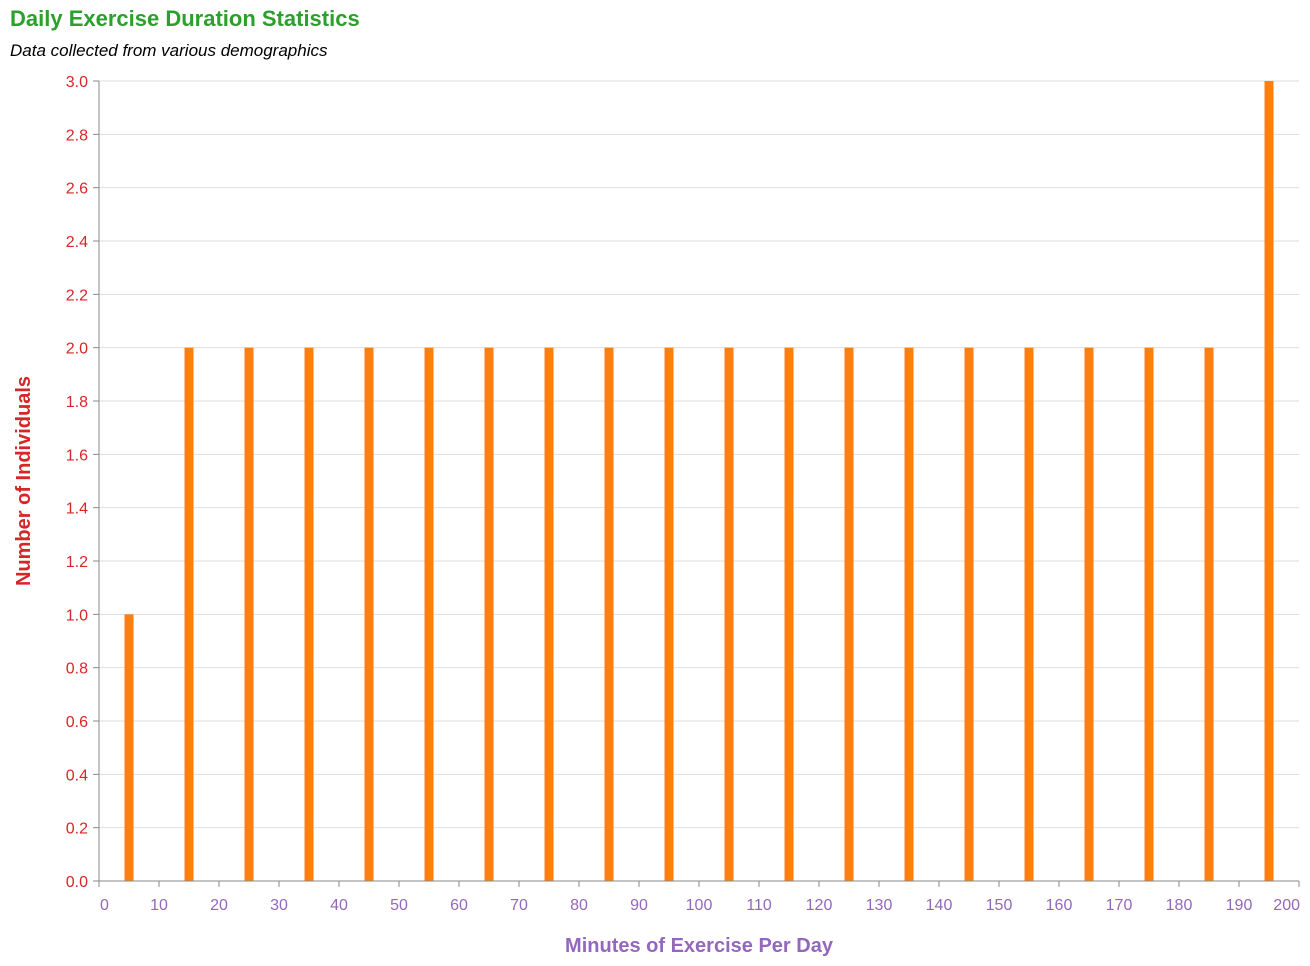  Describe the element at coordinates (339, 905) in the screenshot. I see `x-tick-label: 40` at that location.